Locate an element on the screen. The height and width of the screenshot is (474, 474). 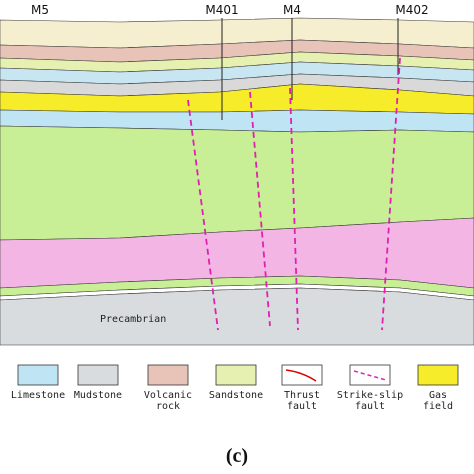
fault-symbol is located at coordinates (370, 375).